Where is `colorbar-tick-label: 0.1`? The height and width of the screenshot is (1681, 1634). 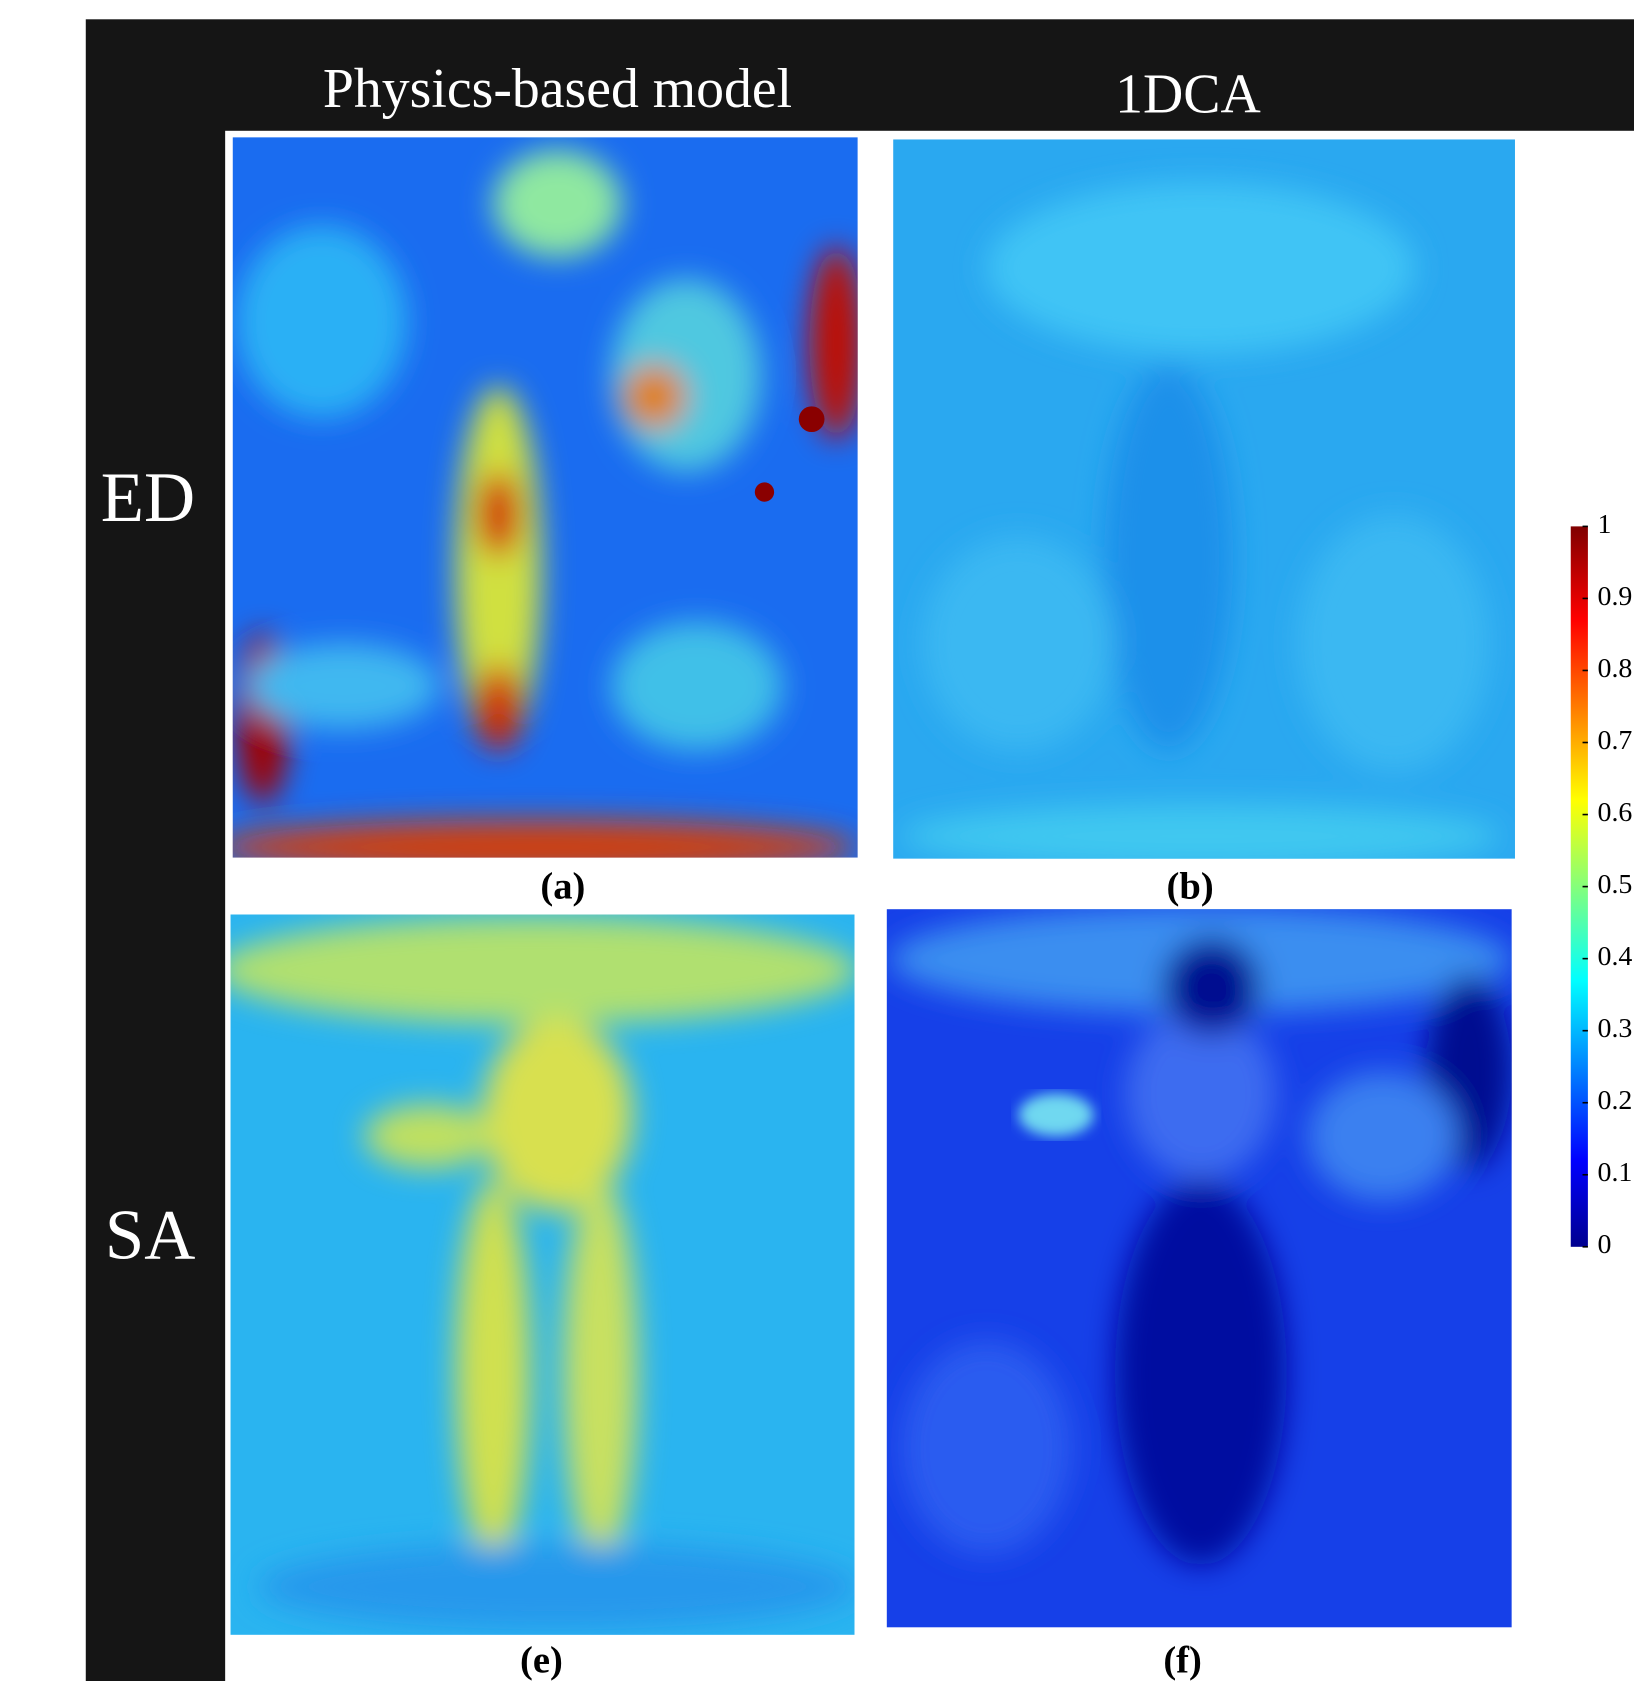
colorbar-tick-label: 0.1 is located at coordinates (1615, 1172).